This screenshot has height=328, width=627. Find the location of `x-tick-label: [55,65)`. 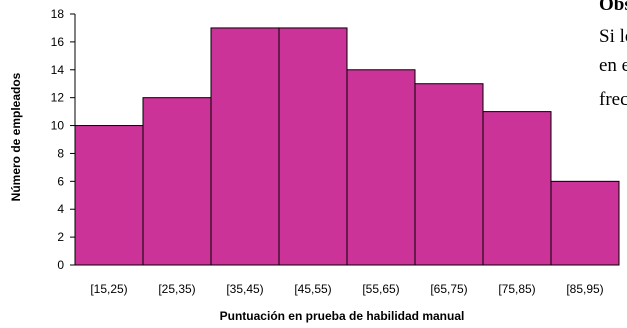

x-tick-label: [55,65) is located at coordinates (380, 289).